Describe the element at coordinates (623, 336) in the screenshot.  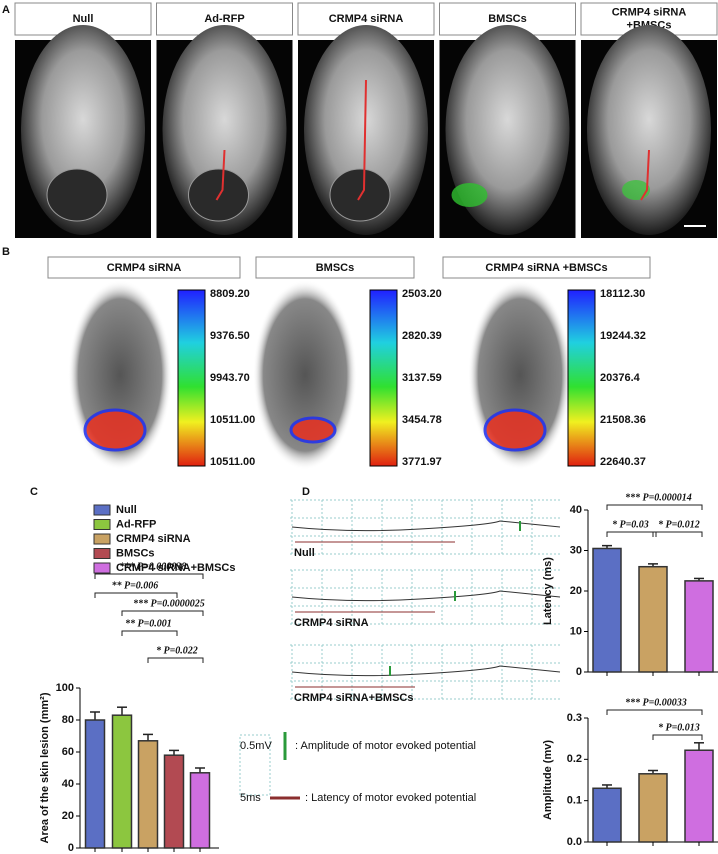
I see `scale-label: 19244.32` at that location.